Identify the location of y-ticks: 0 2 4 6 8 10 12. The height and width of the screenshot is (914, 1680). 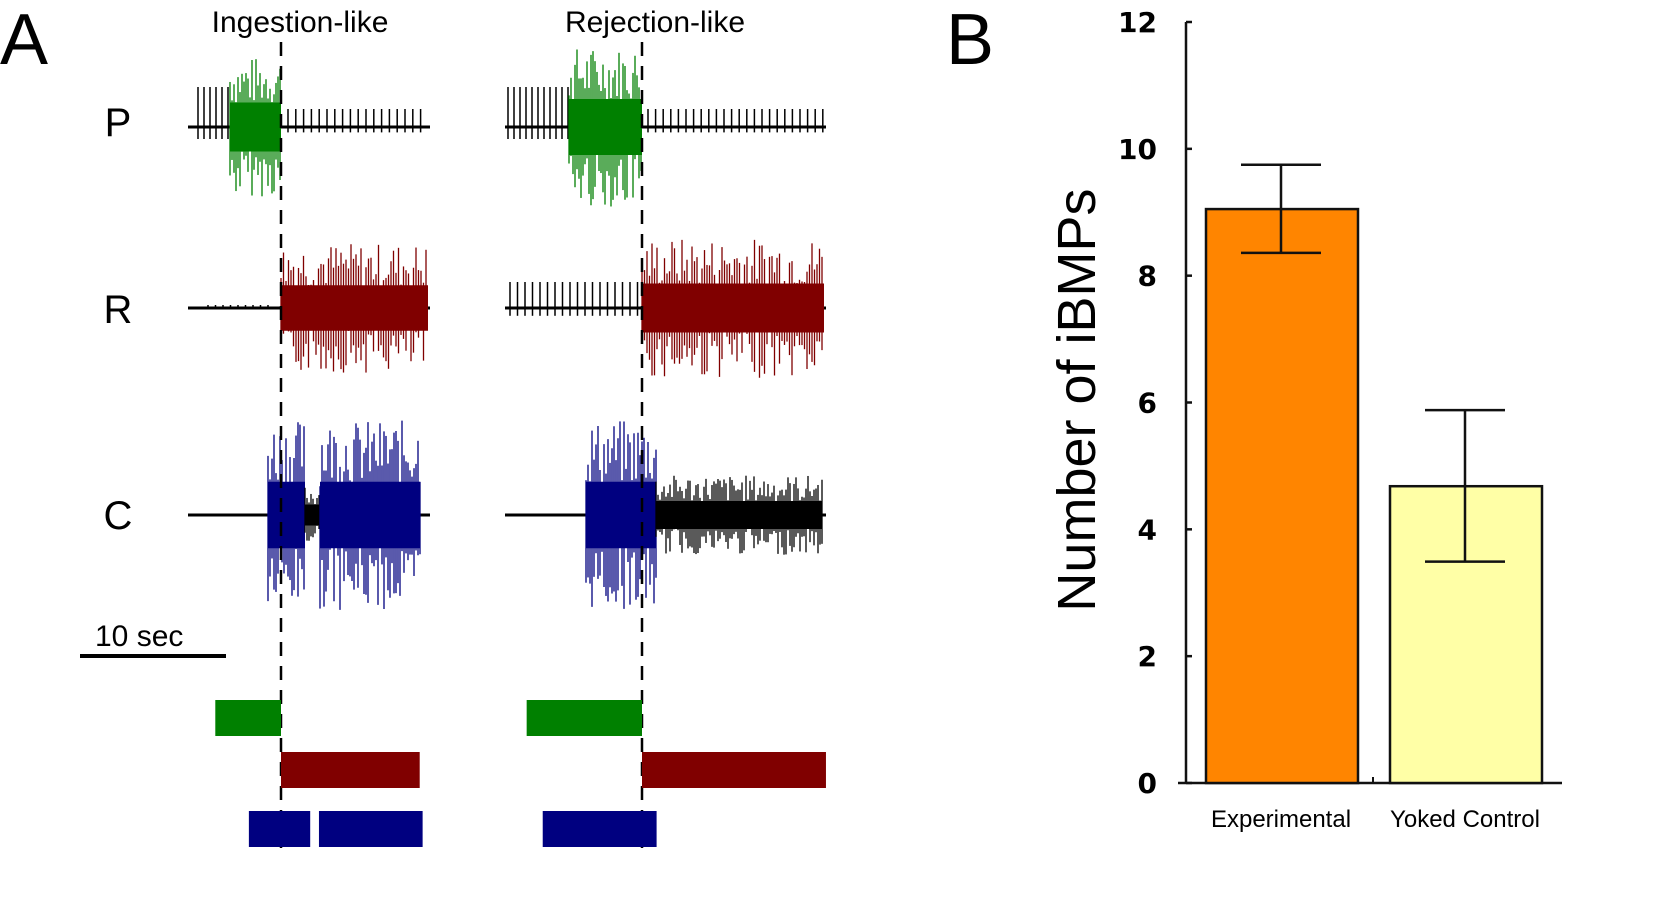
(1155, 403).